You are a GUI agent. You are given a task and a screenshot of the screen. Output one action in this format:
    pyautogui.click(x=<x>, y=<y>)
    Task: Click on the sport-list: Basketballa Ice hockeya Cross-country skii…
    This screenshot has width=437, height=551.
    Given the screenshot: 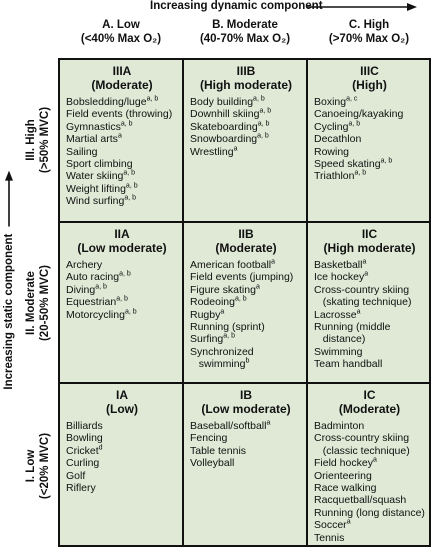 What is the action you would take?
    pyautogui.click(x=369, y=315)
    